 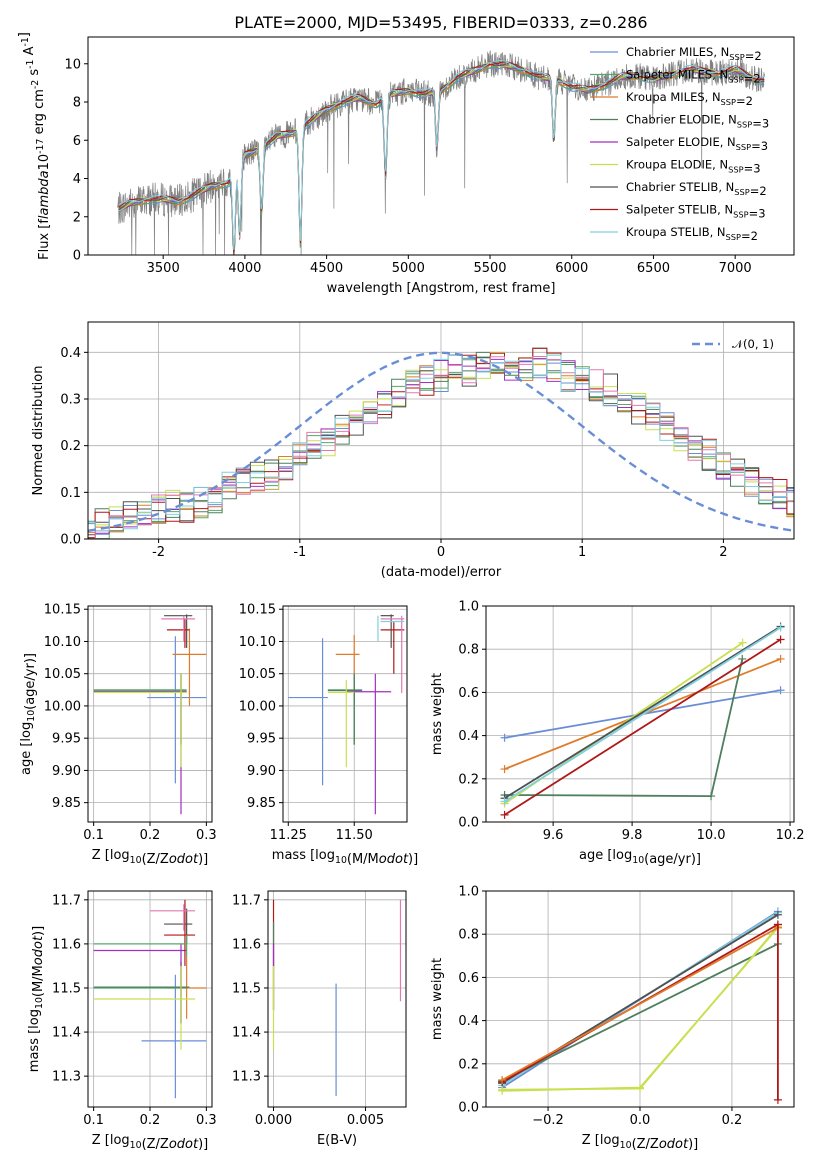 I want to click on y-tick-label: 0.6, so click(x=468, y=978).